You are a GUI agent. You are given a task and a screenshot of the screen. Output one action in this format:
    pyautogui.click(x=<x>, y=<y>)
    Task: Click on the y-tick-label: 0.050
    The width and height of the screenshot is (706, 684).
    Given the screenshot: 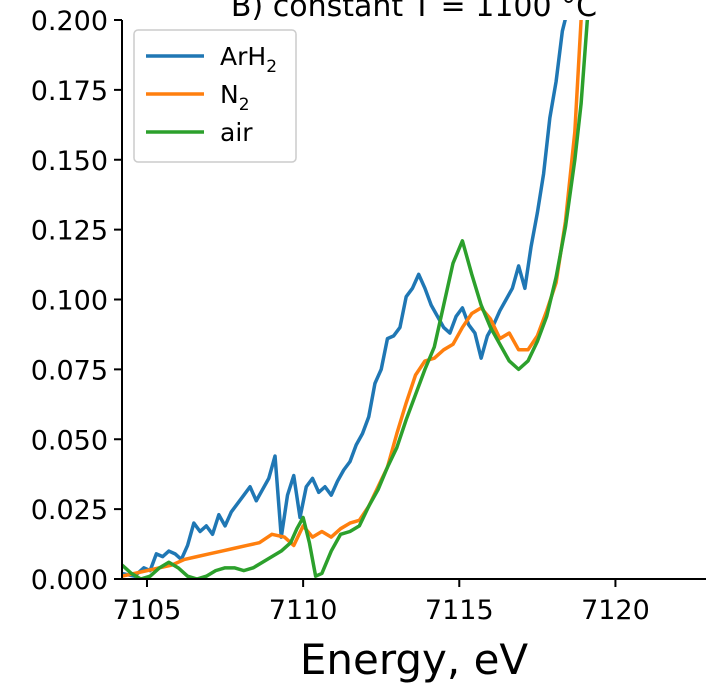 What is the action you would take?
    pyautogui.click(x=69, y=440)
    